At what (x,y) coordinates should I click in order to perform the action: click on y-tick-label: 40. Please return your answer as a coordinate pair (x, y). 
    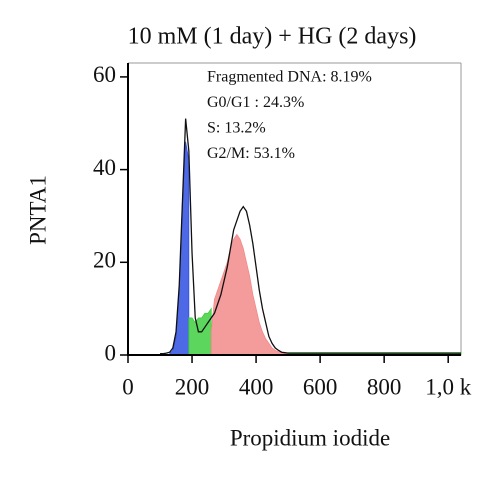
    Looking at the image, I should click on (104, 167).